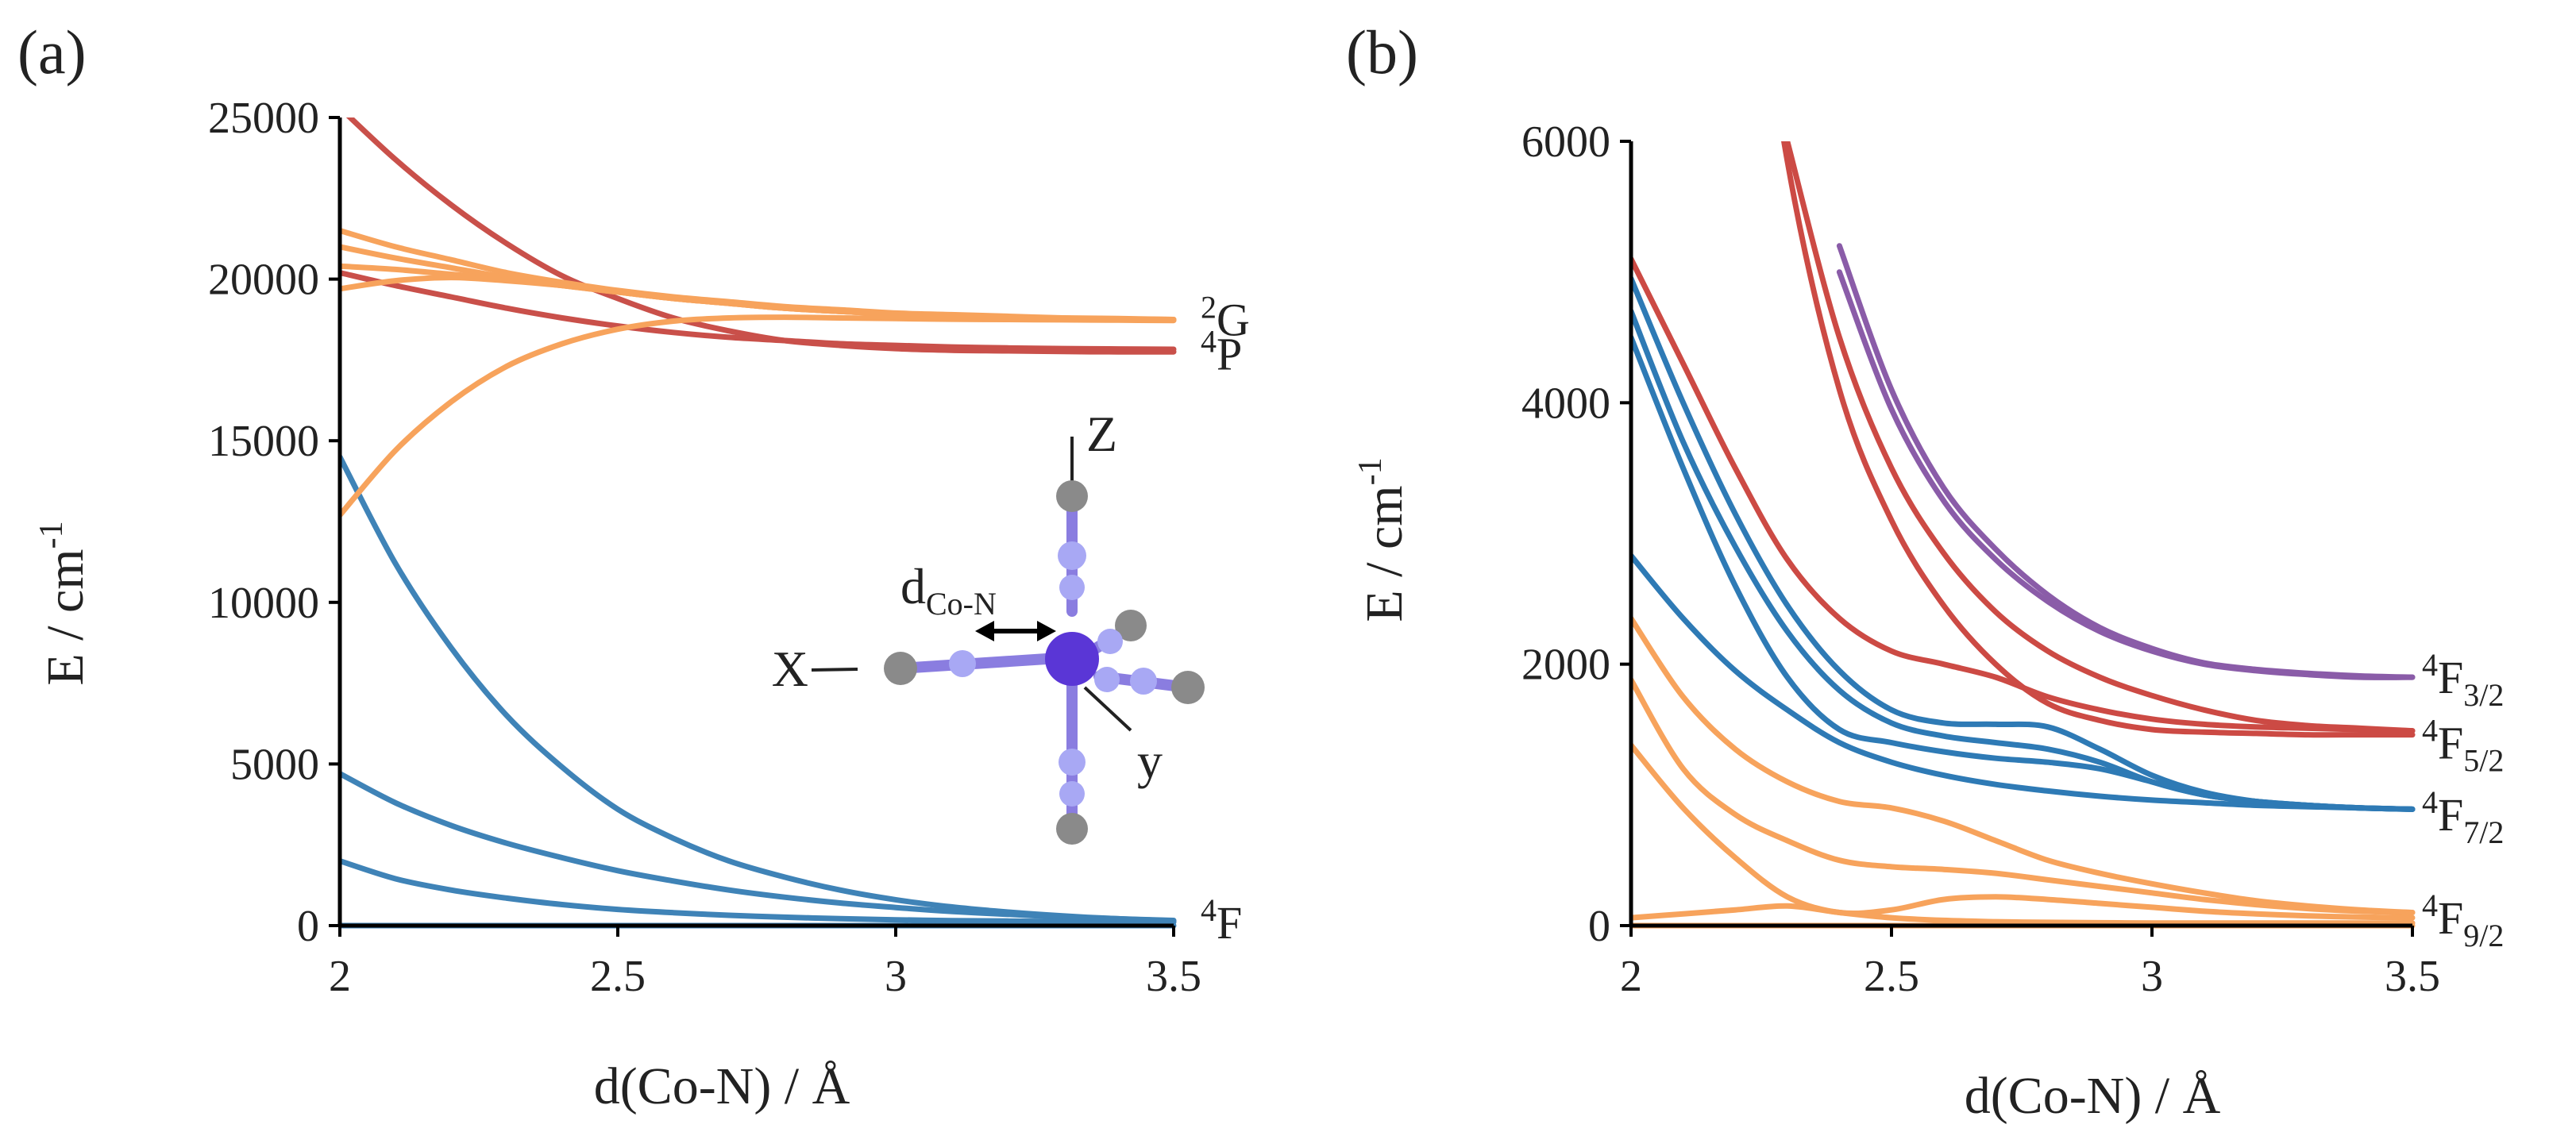 The image size is (2576, 1132). I want to click on series-line-F5/2-3, so click(2100, 438).